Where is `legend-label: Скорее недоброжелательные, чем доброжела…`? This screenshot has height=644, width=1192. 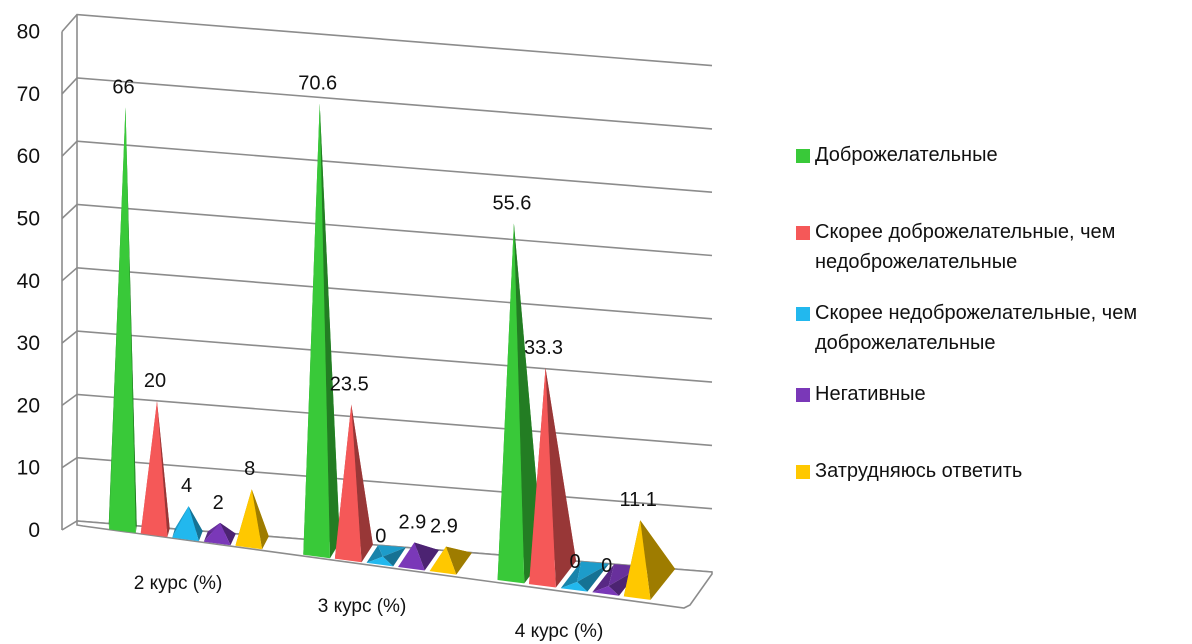
legend-label: Скорее недоброжелательные, чем доброжела… is located at coordinates (976, 328).